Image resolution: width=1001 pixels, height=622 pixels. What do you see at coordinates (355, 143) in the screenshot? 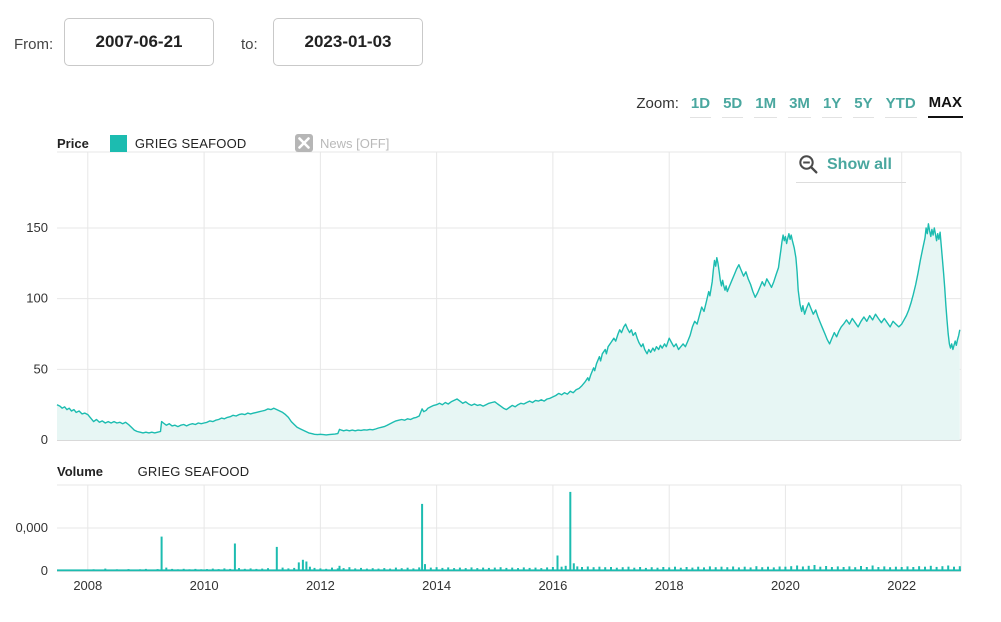
I see `news-label: News [OFF]` at bounding box center [355, 143].